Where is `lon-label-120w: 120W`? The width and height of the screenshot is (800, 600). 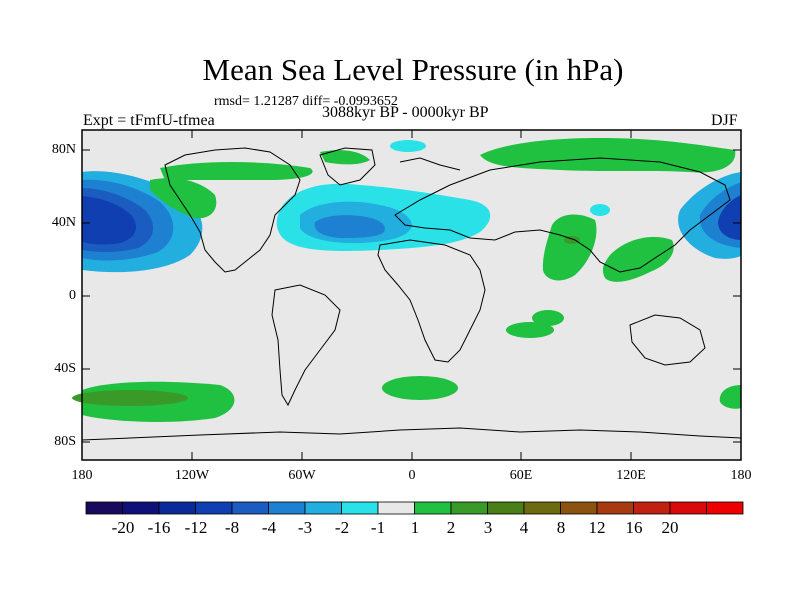 lon-label-120w: 120W is located at coordinates (192, 475).